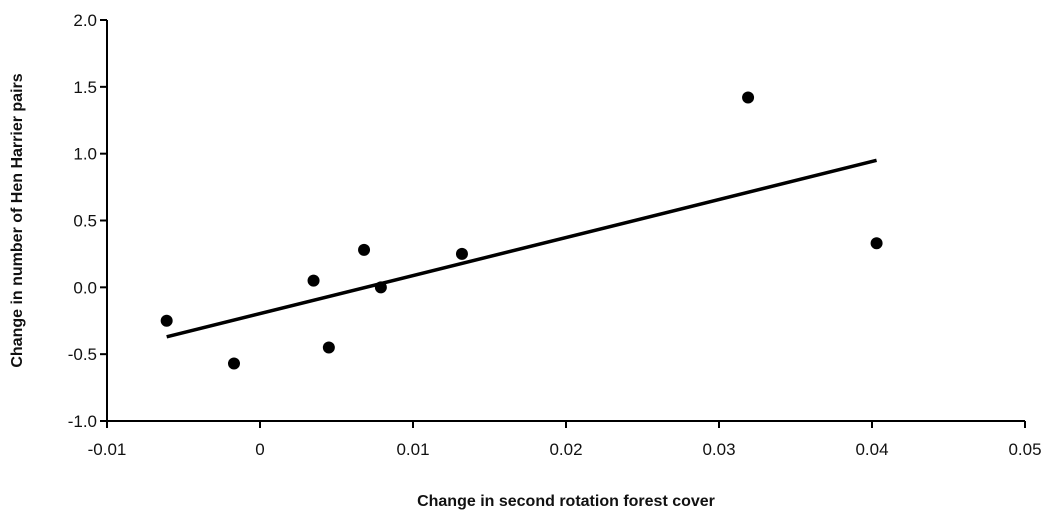 The image size is (1053, 518). What do you see at coordinates (718, 449) in the screenshot?
I see `x-tick-label: 0.03` at bounding box center [718, 449].